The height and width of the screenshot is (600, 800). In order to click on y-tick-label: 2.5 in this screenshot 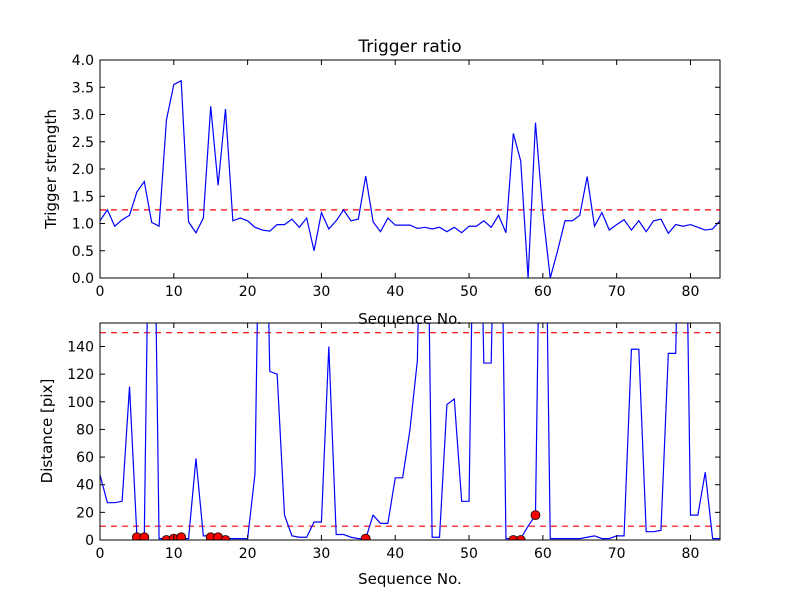, I will do `click(83, 143)`.